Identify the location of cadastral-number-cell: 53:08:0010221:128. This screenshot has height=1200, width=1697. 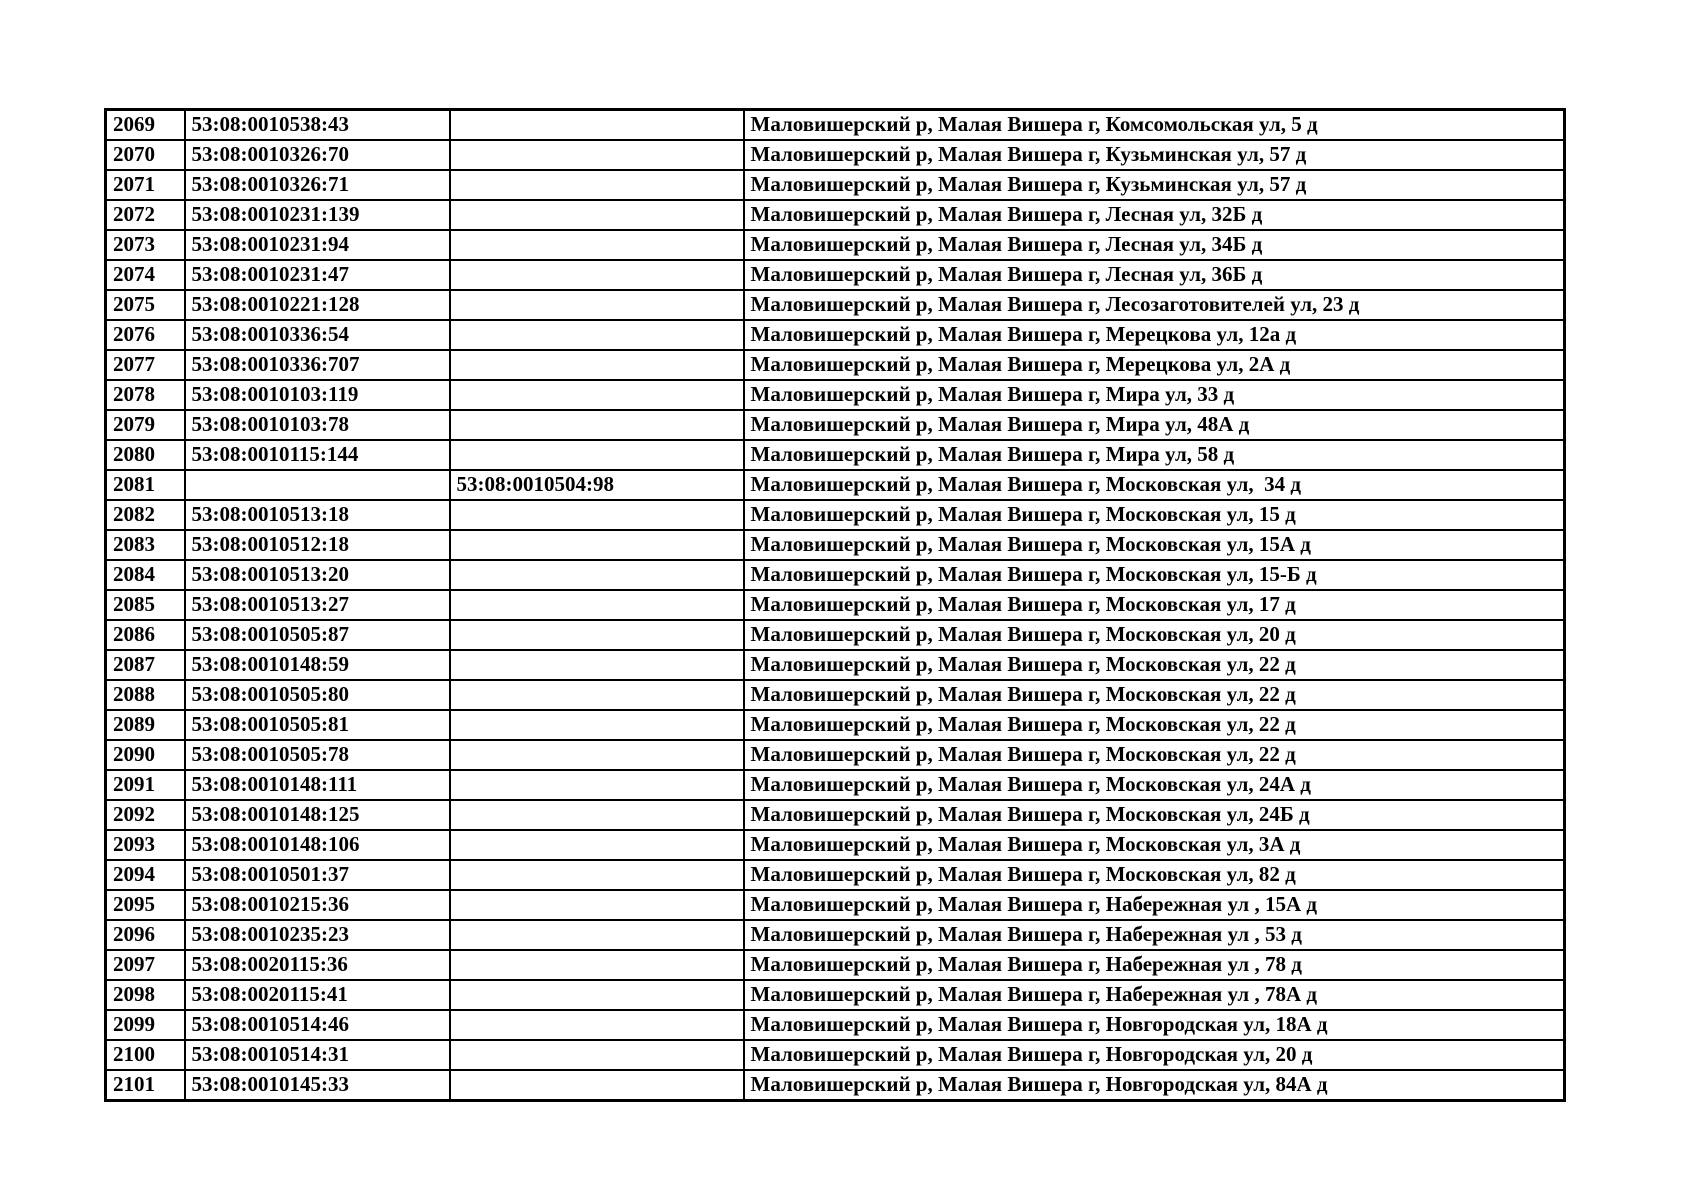
(317, 305).